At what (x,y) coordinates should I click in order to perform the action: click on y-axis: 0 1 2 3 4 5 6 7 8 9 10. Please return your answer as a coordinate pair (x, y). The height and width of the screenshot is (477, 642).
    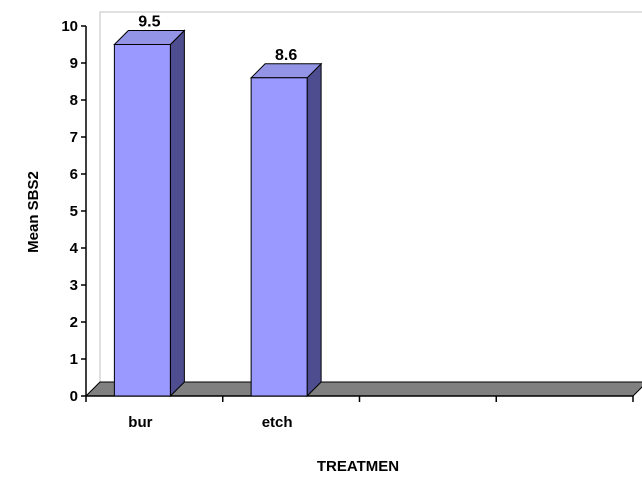
    Looking at the image, I should click on (74, 211).